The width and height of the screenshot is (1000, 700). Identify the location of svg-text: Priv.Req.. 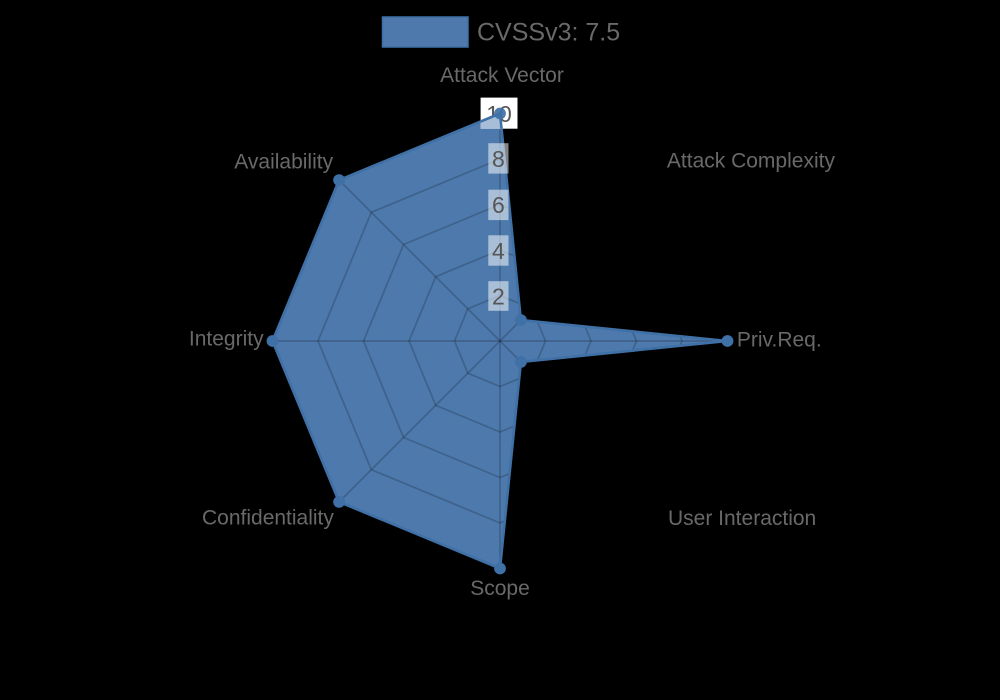
(779, 340).